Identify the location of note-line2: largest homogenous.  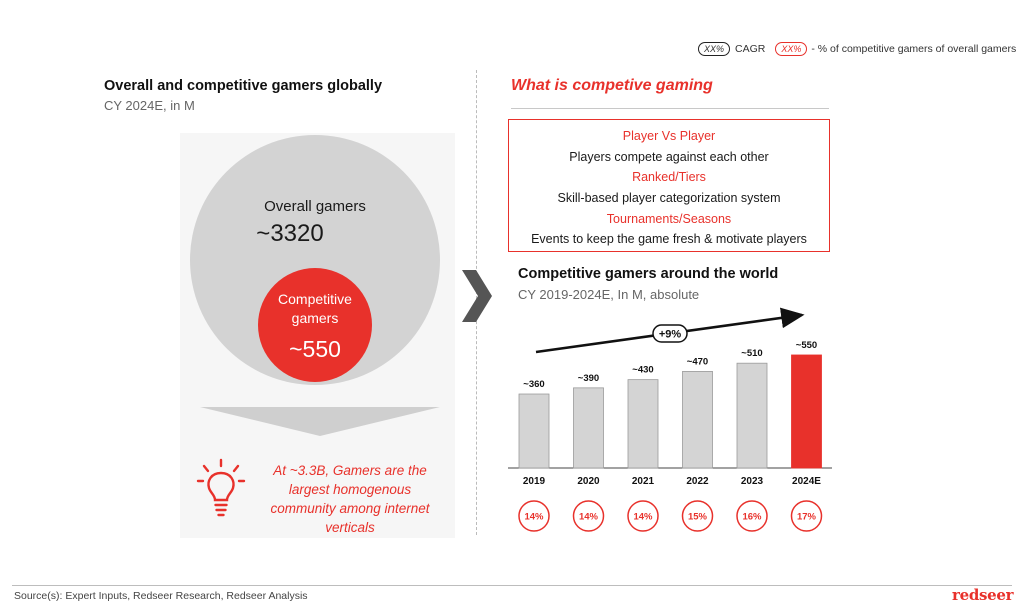
(350, 489).